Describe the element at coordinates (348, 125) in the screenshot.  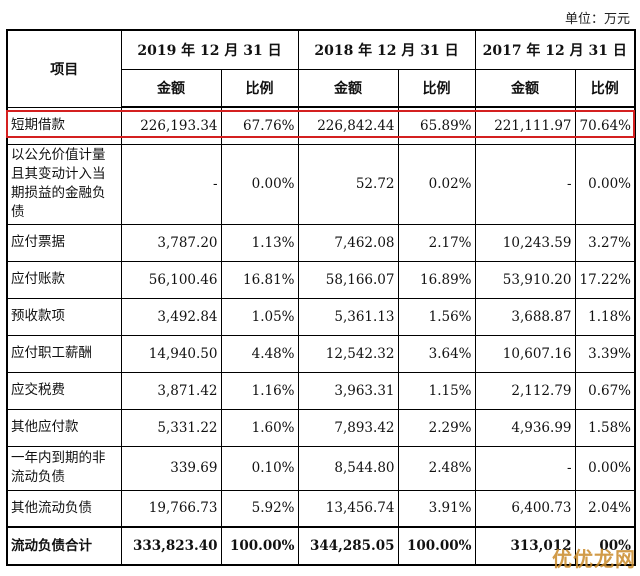
I see `amount-cell: 226,842.44` at that location.